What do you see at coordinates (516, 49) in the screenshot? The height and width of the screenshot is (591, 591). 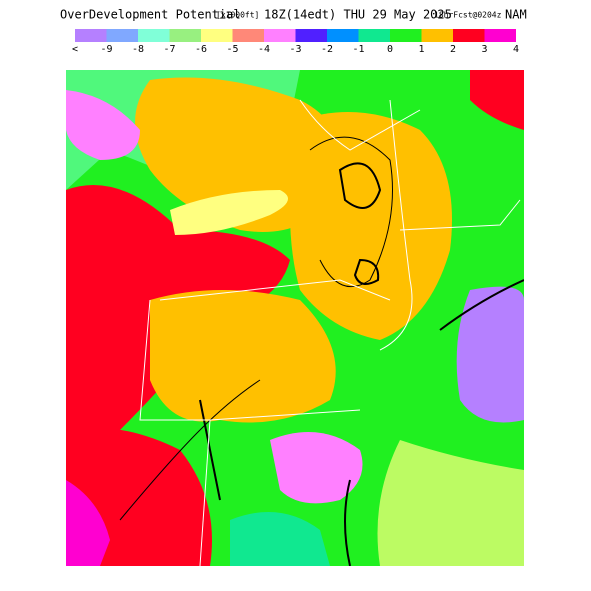 I see `colorbar-label: 4` at bounding box center [516, 49].